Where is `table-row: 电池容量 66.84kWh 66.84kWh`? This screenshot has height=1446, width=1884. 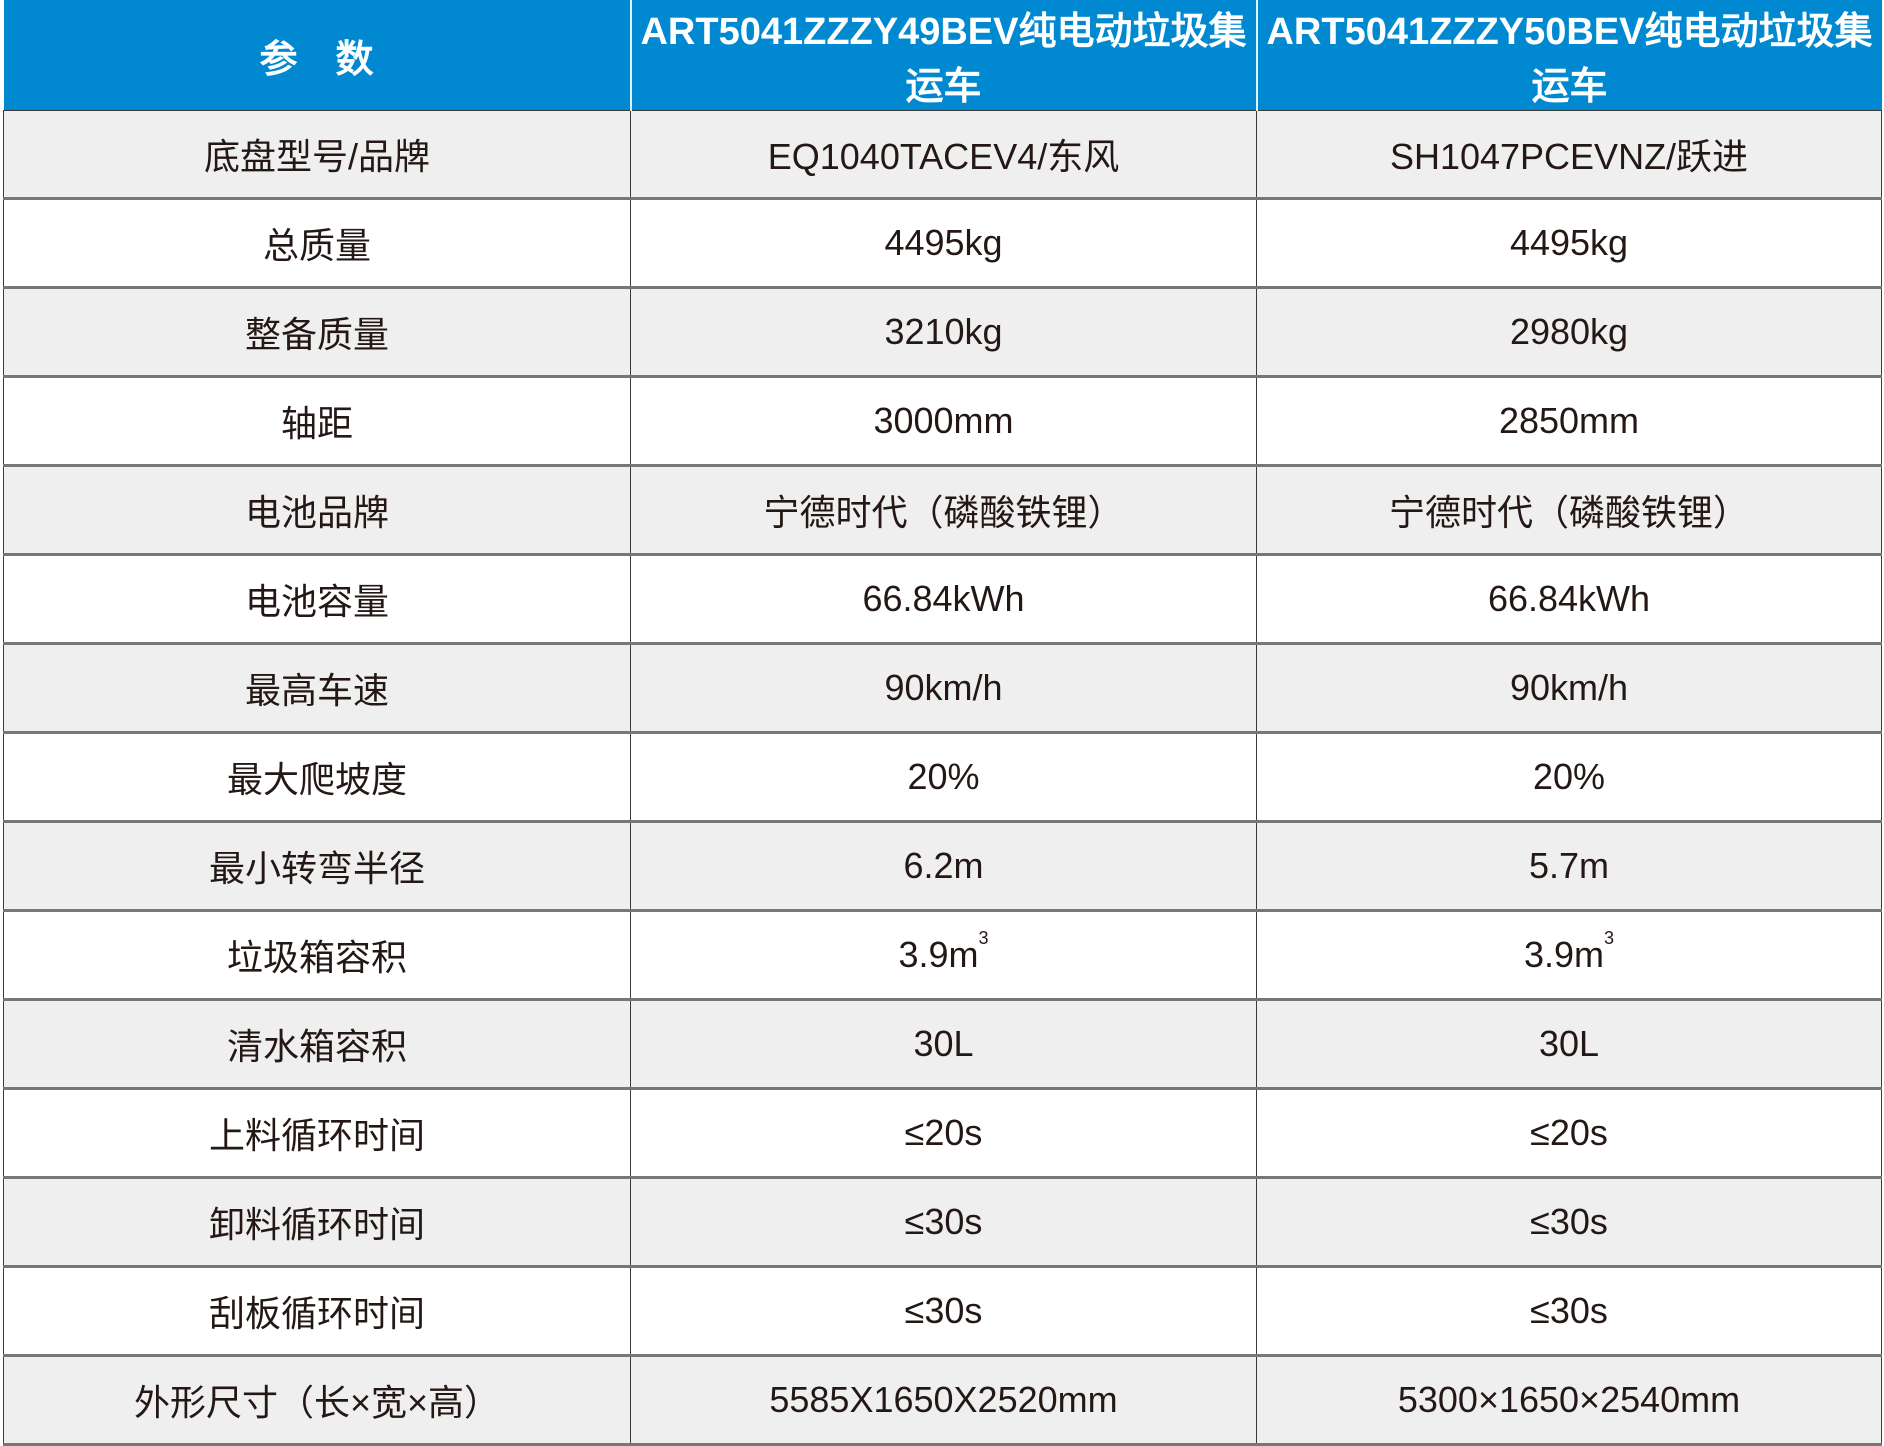 table-row: 电池容量 66.84kWh 66.84kWh is located at coordinates (942, 599).